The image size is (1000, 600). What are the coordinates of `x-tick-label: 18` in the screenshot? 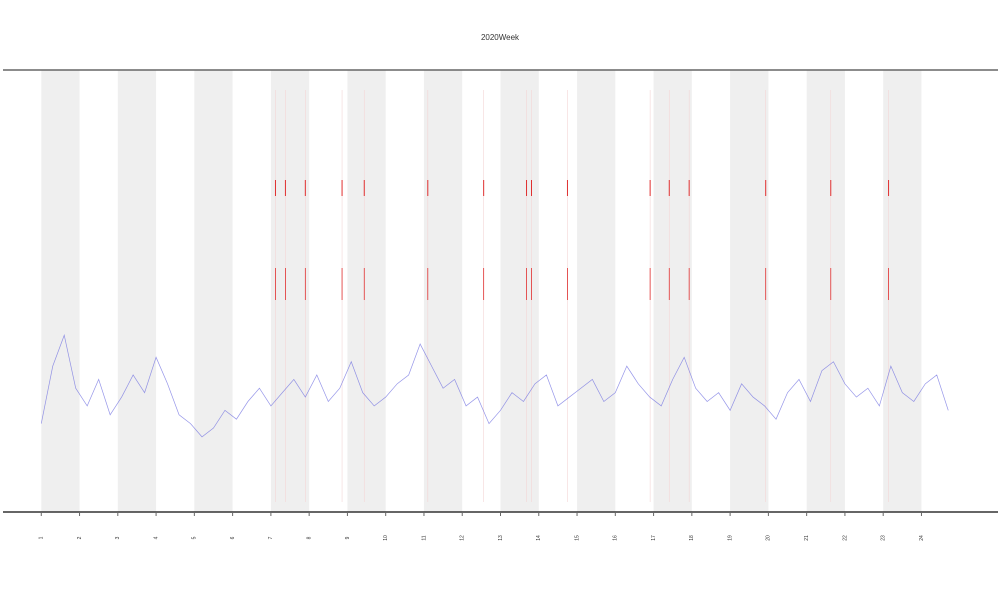 It's located at (692, 538).